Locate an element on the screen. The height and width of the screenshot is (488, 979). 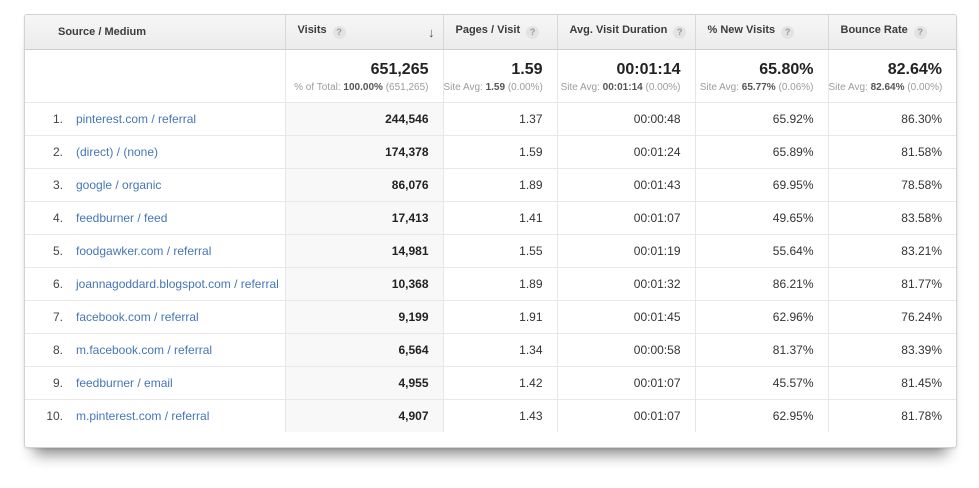
column-header-bounce-rate: Bounce Rate? is located at coordinates (891, 32).